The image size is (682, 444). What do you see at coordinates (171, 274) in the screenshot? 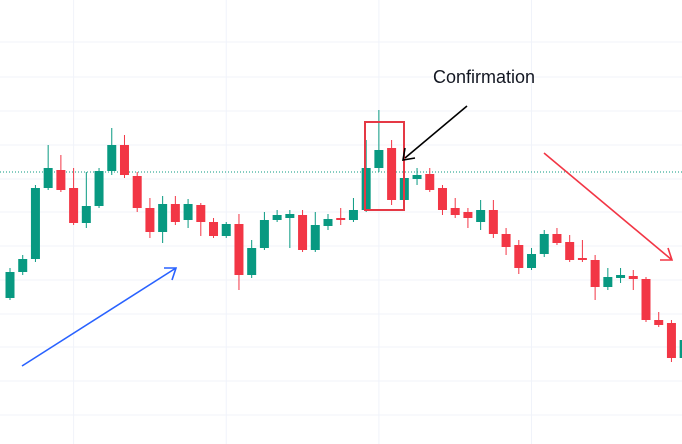
I see `uptrend-arrowhead` at bounding box center [171, 274].